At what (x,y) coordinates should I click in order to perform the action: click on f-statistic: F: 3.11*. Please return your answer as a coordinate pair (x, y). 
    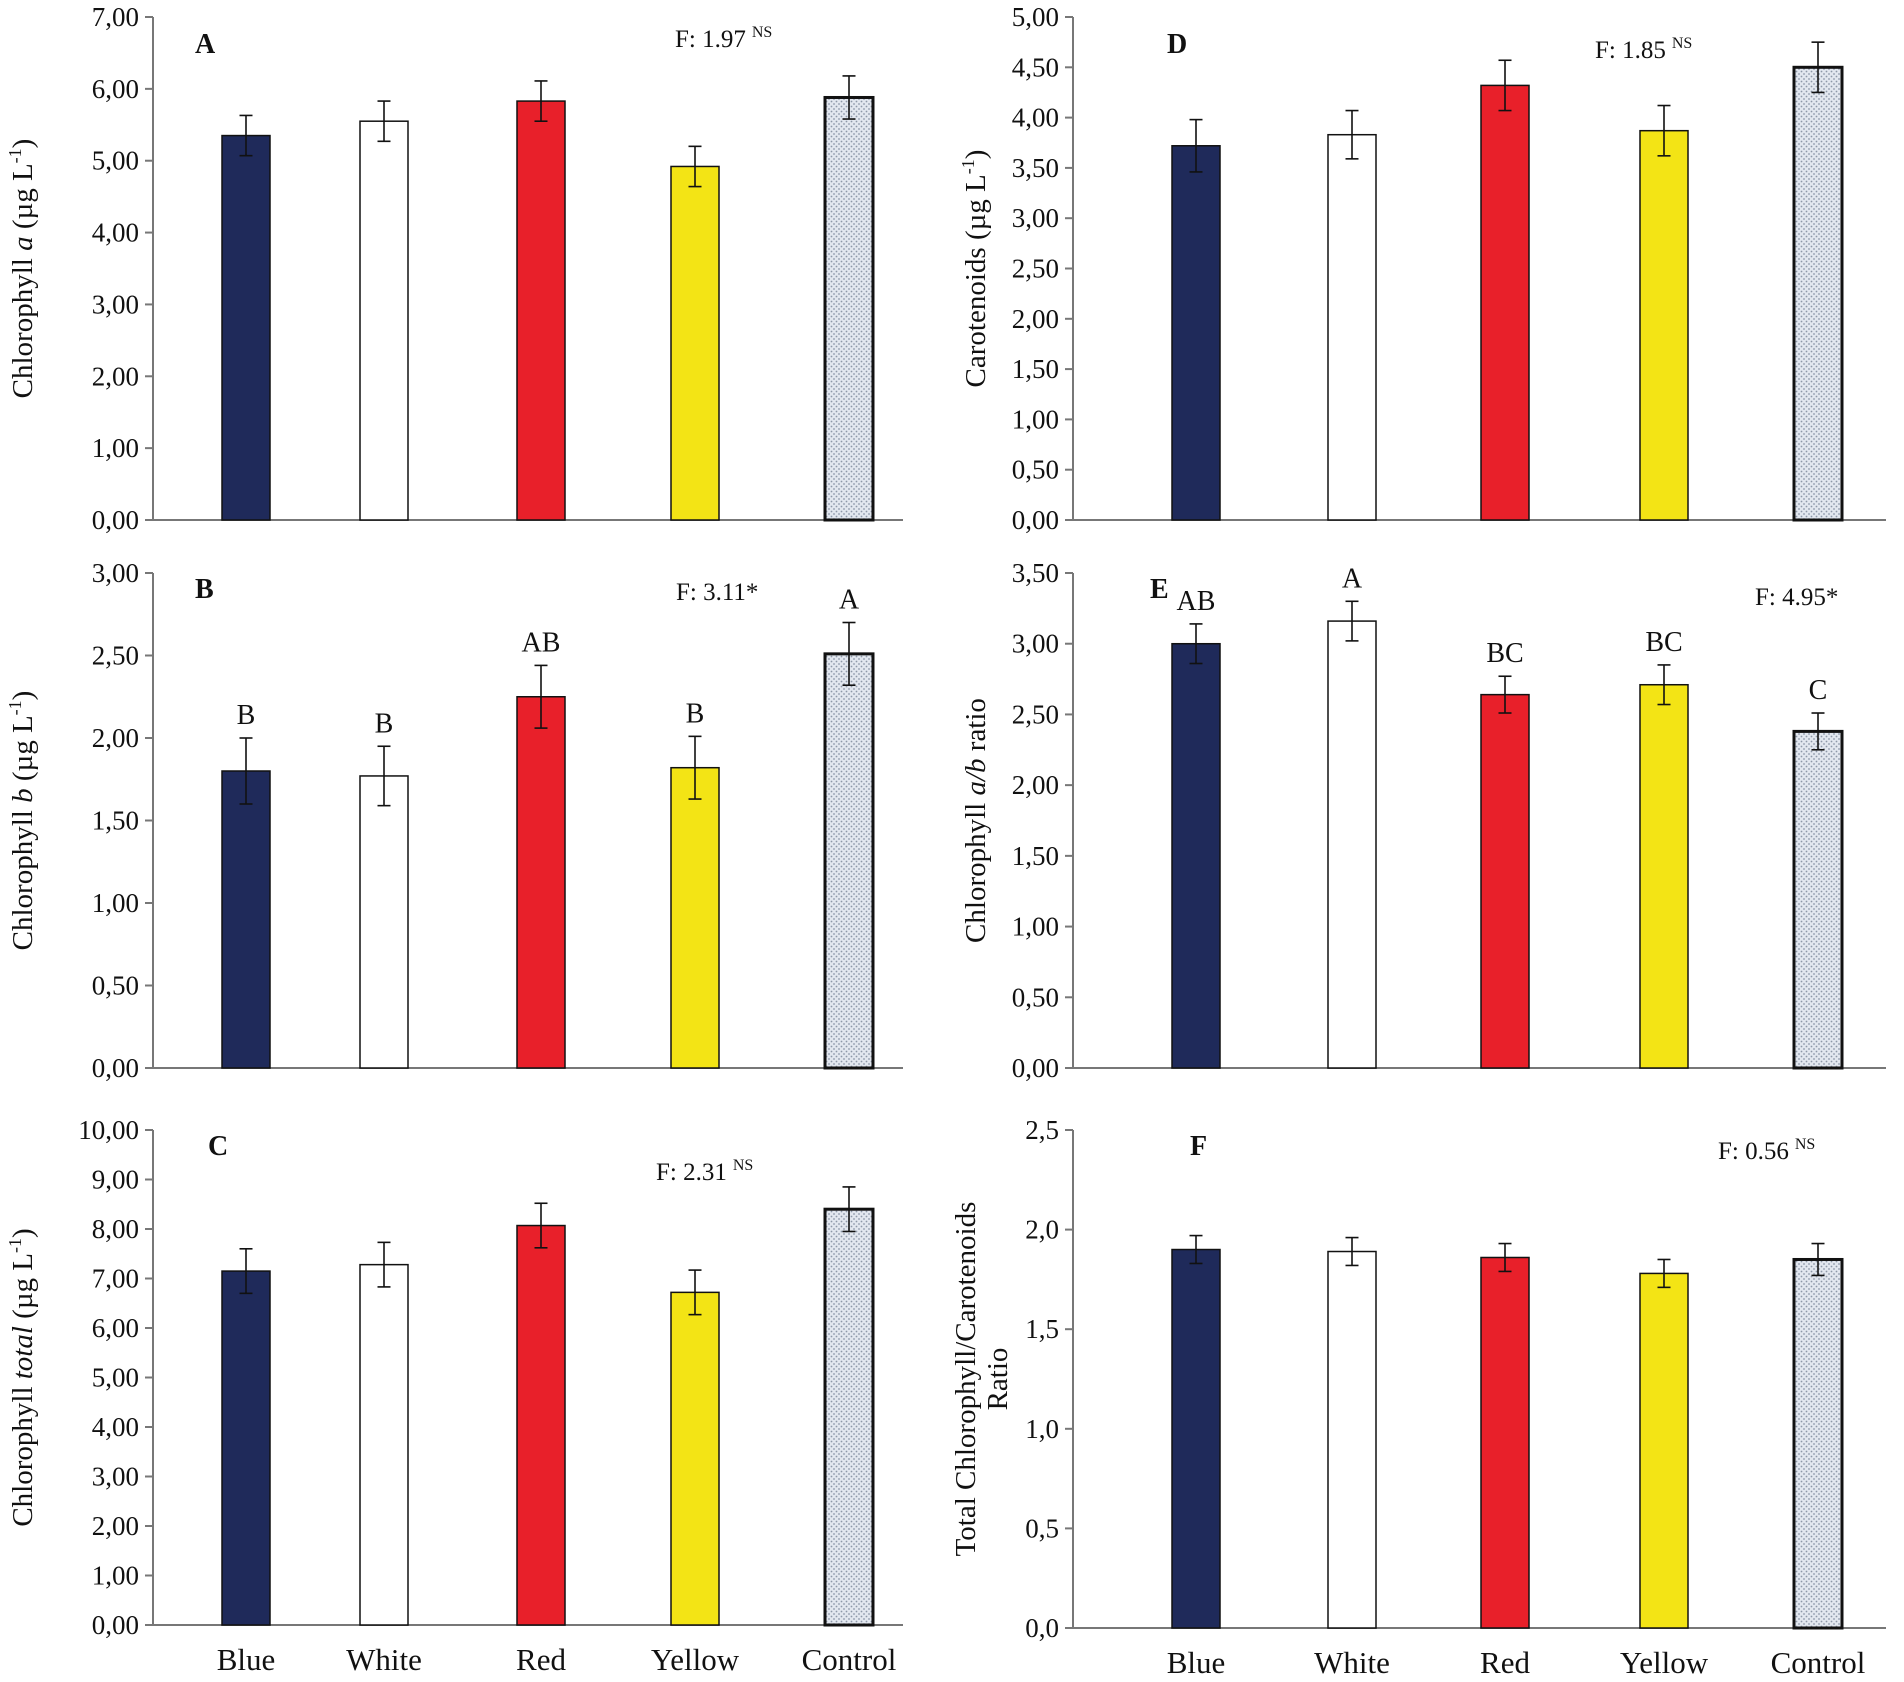
    Looking at the image, I should click on (717, 592).